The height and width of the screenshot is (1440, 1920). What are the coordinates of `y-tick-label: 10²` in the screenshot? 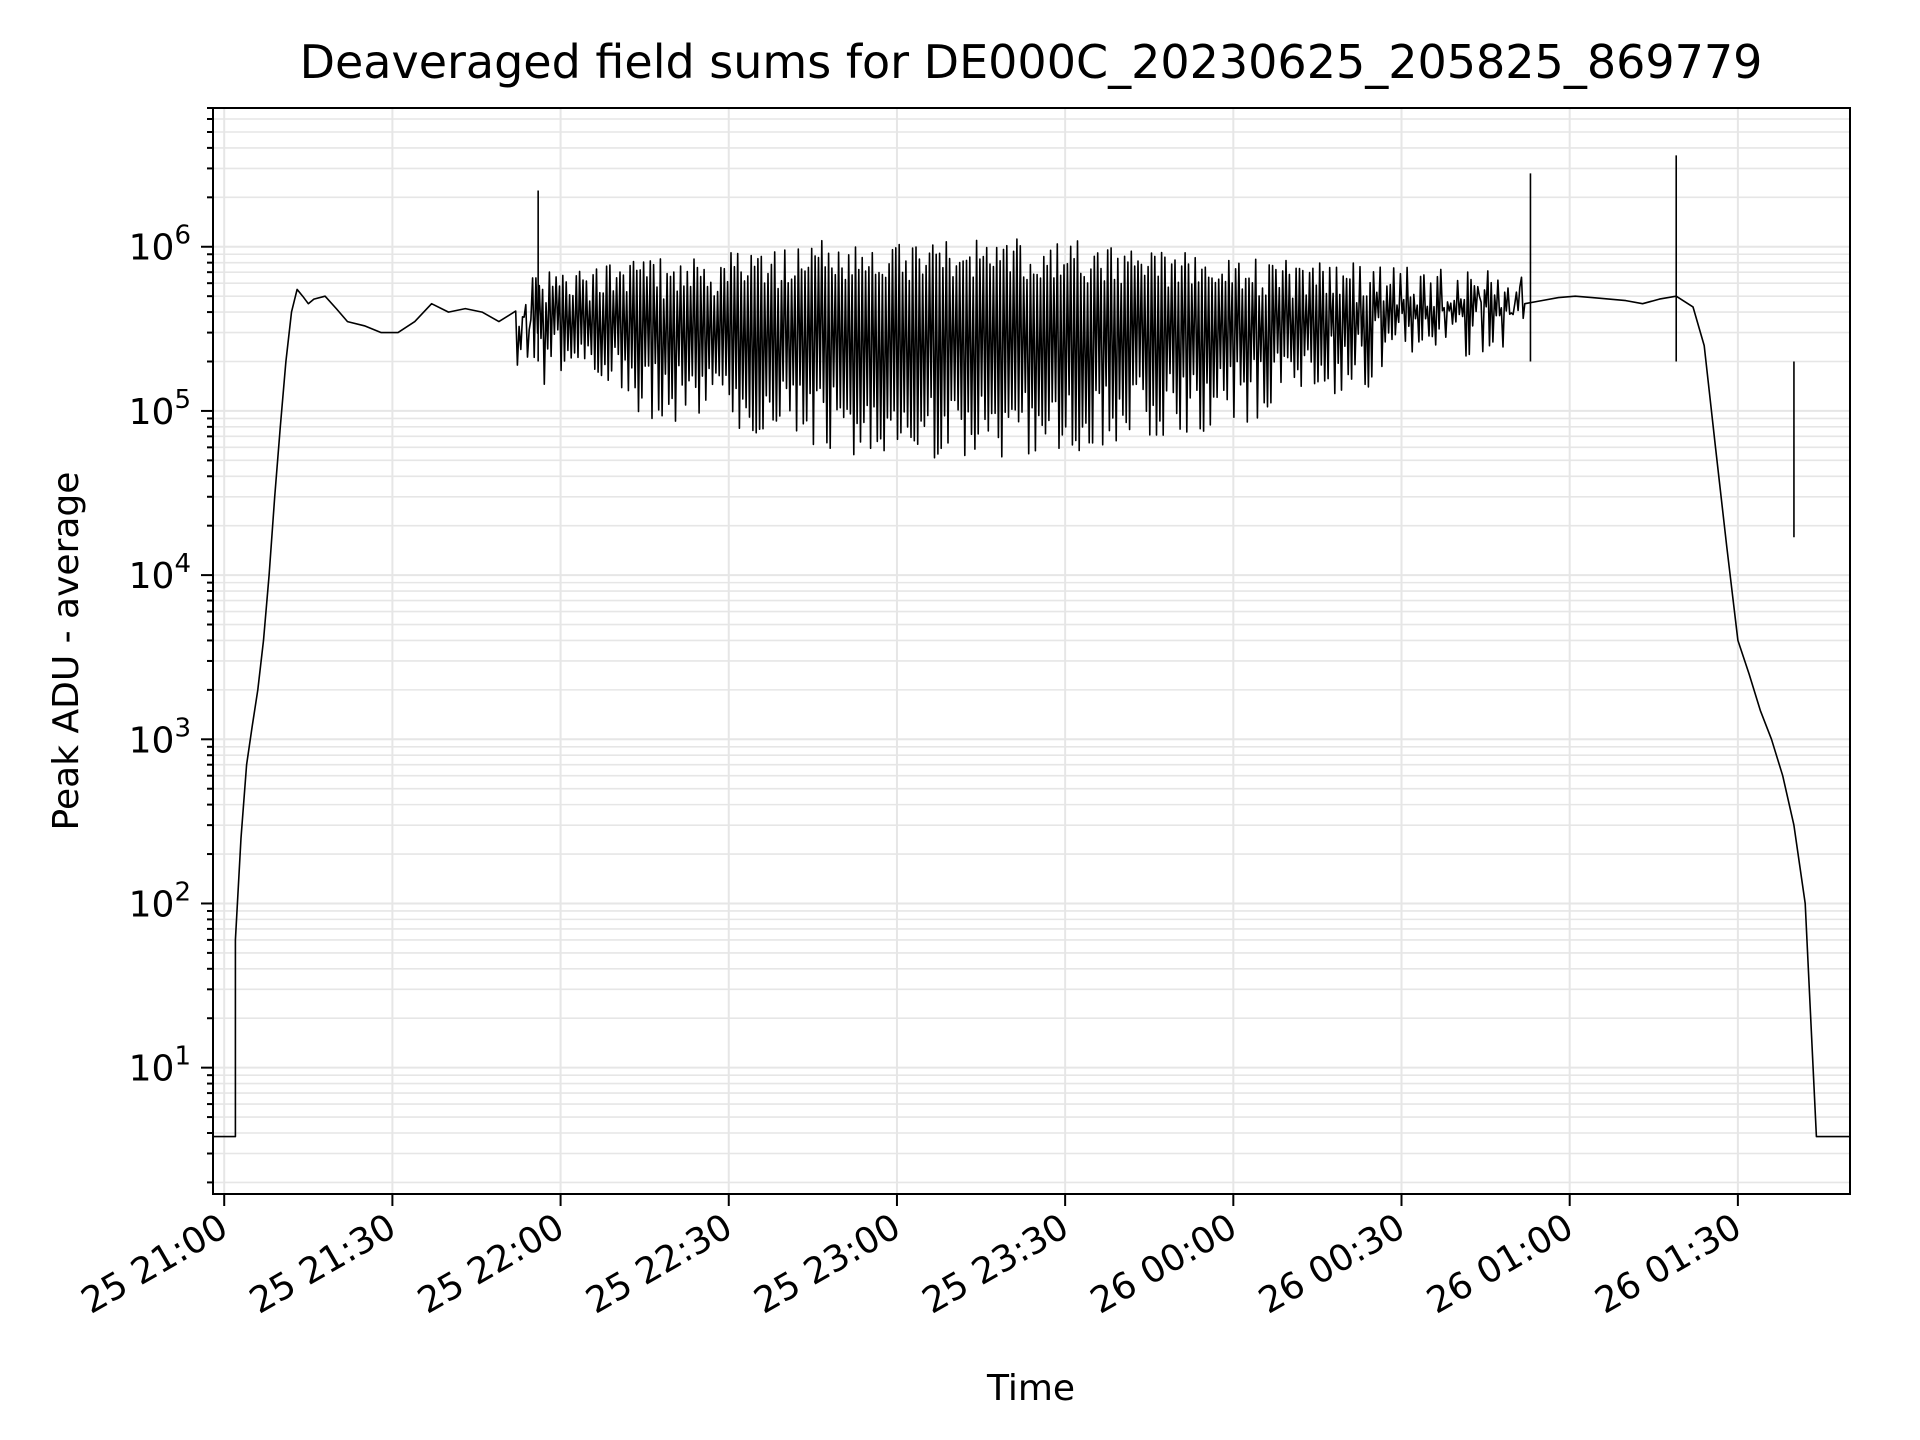 It's located at (160, 901).